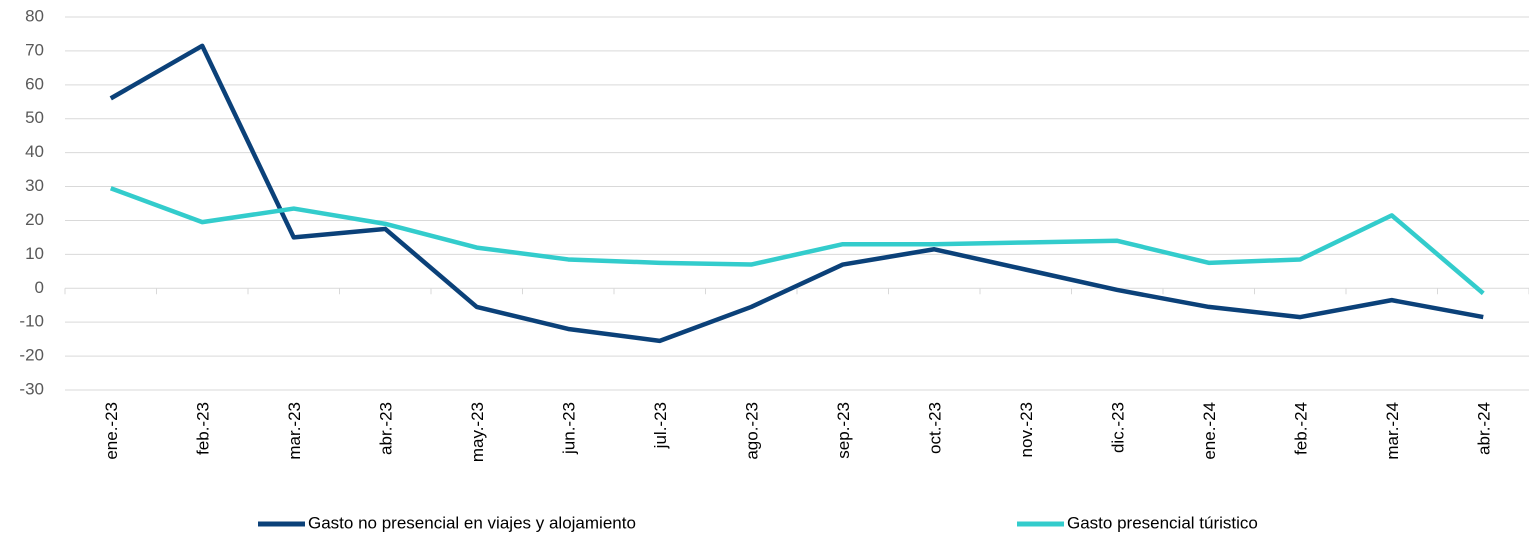  What do you see at coordinates (202, 428) in the screenshot?
I see `x-tick-label: feb.-23` at bounding box center [202, 428].